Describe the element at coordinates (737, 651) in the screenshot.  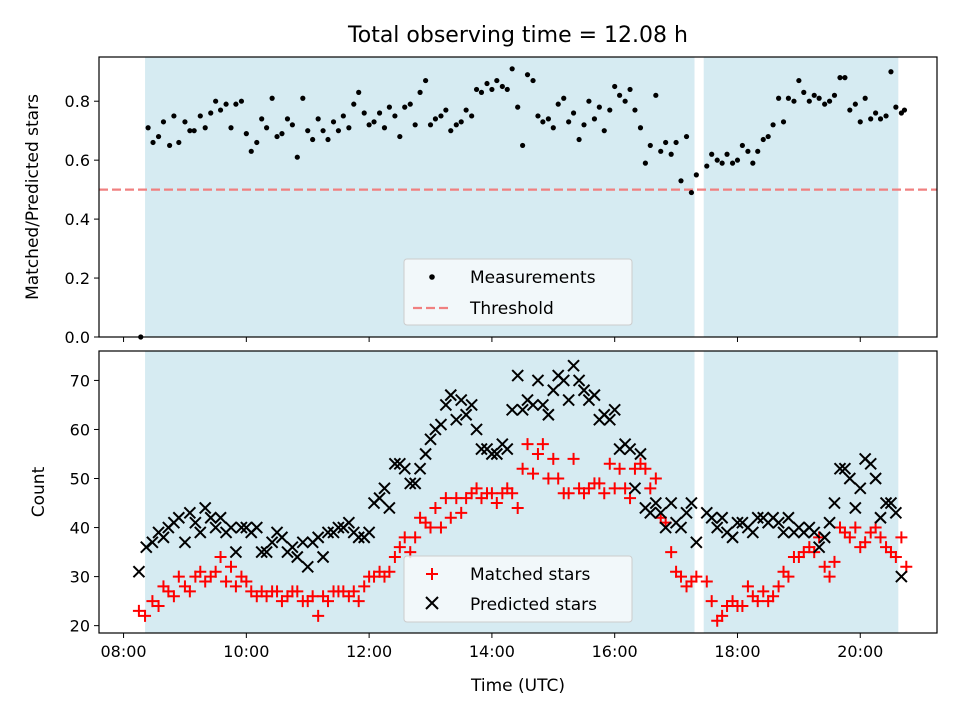
I see `x-tick-label: 18:00` at that location.